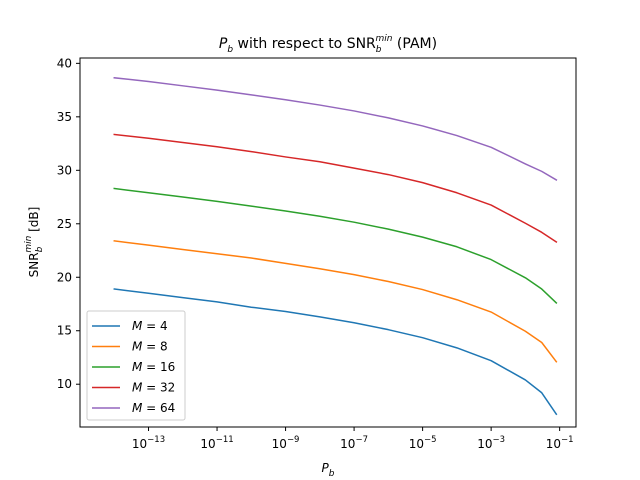 The width and height of the screenshot is (640, 480). What do you see at coordinates (64, 277) in the screenshot?
I see `y-tick-label: 20` at bounding box center [64, 277].